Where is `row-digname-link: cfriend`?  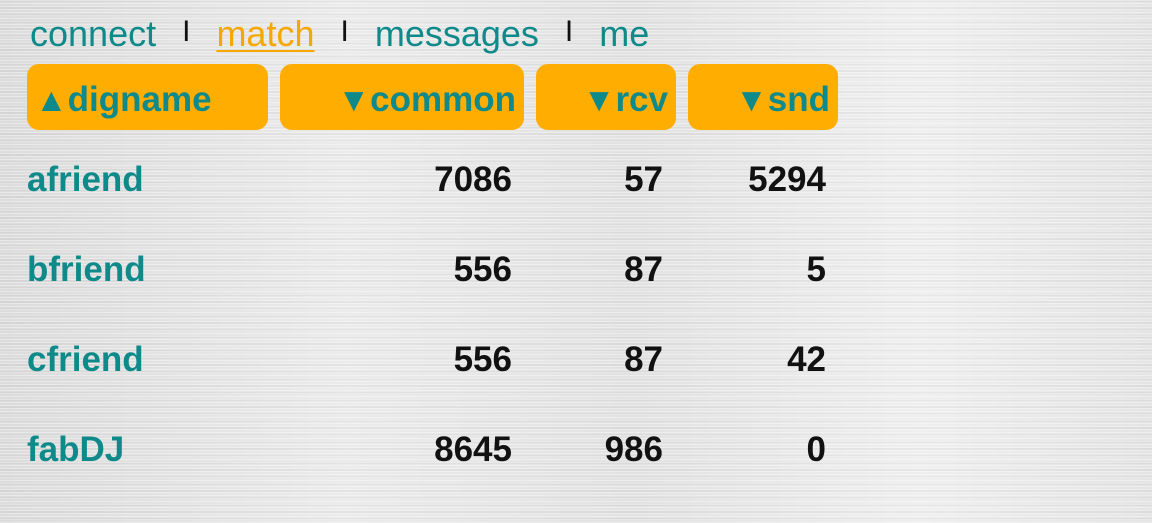
row-digname-link: cfriend is located at coordinates (85, 359).